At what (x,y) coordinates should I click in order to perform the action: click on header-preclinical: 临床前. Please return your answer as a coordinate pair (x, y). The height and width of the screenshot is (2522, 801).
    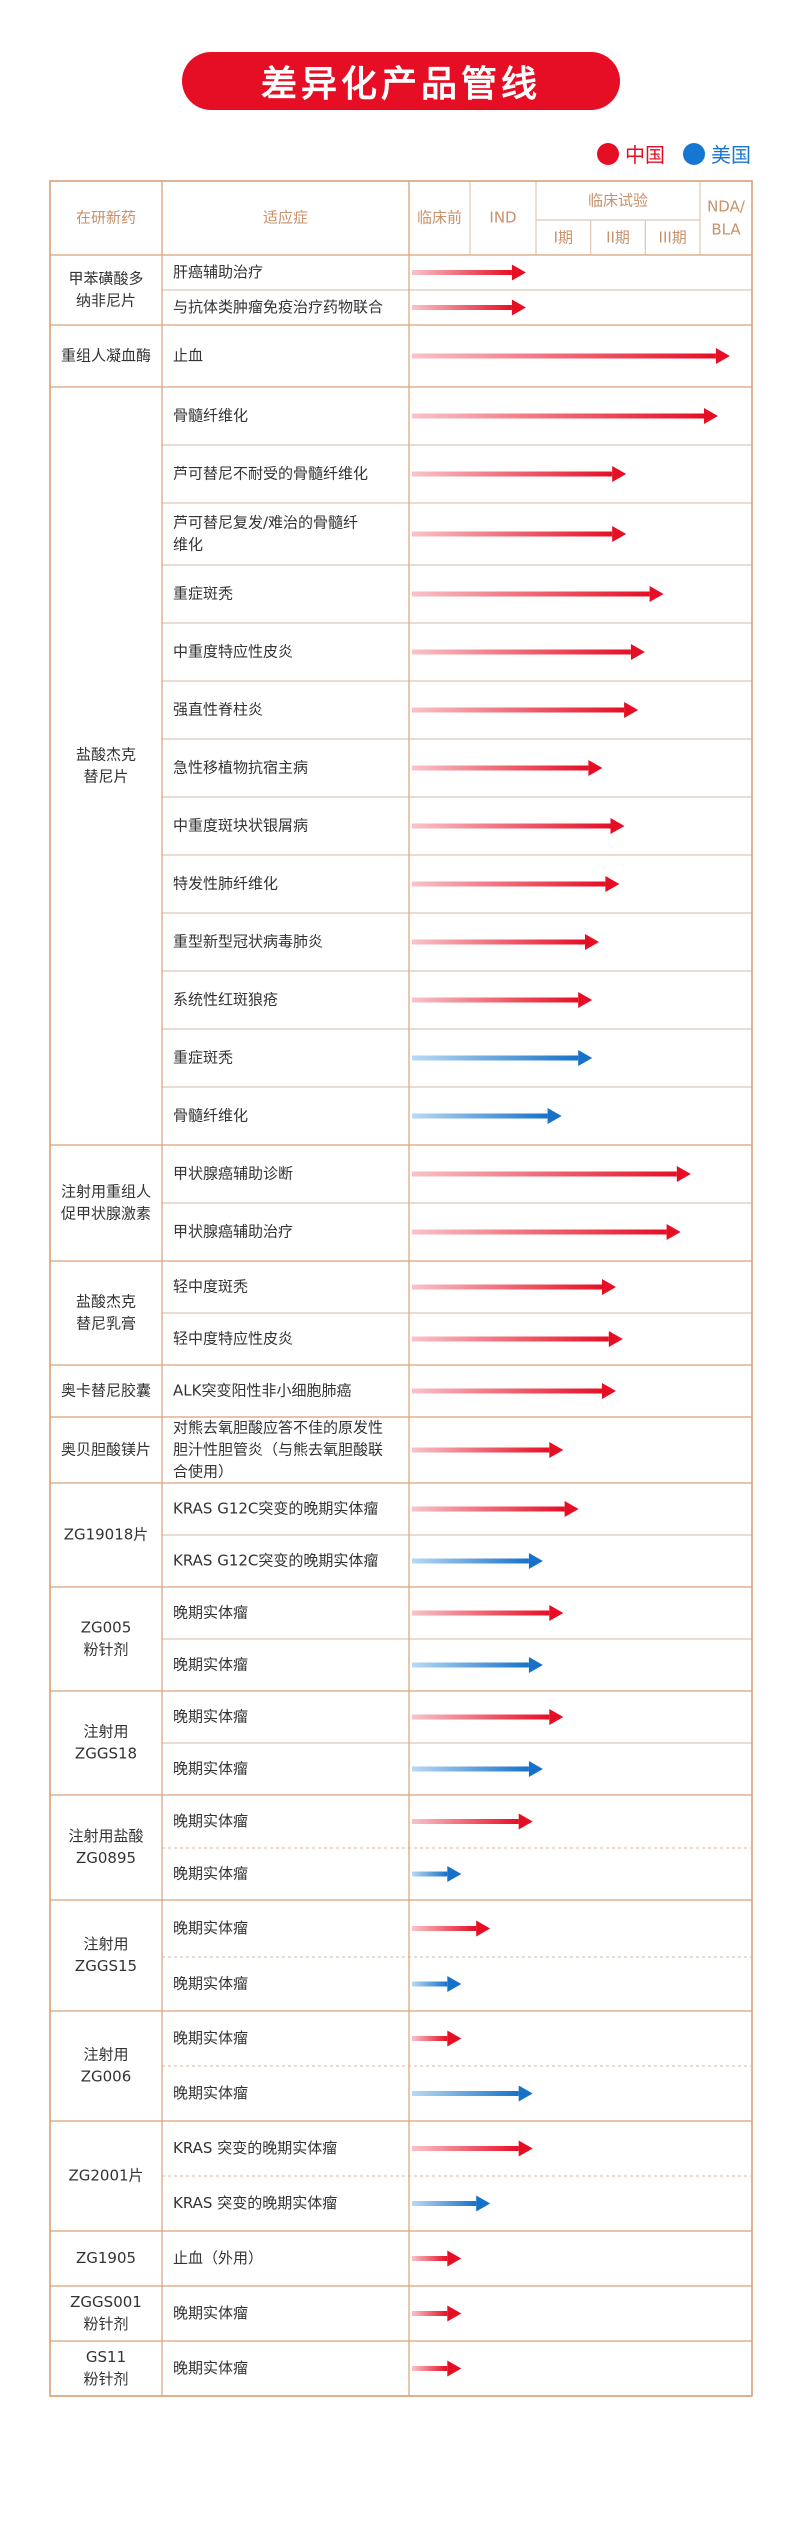
    Looking at the image, I should click on (439, 218).